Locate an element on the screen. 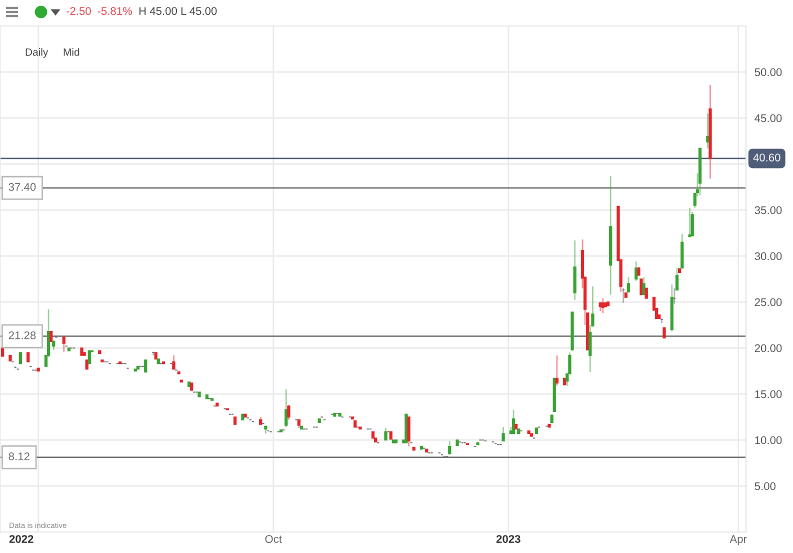  y-tick-label: 45.00 is located at coordinates (768, 118).